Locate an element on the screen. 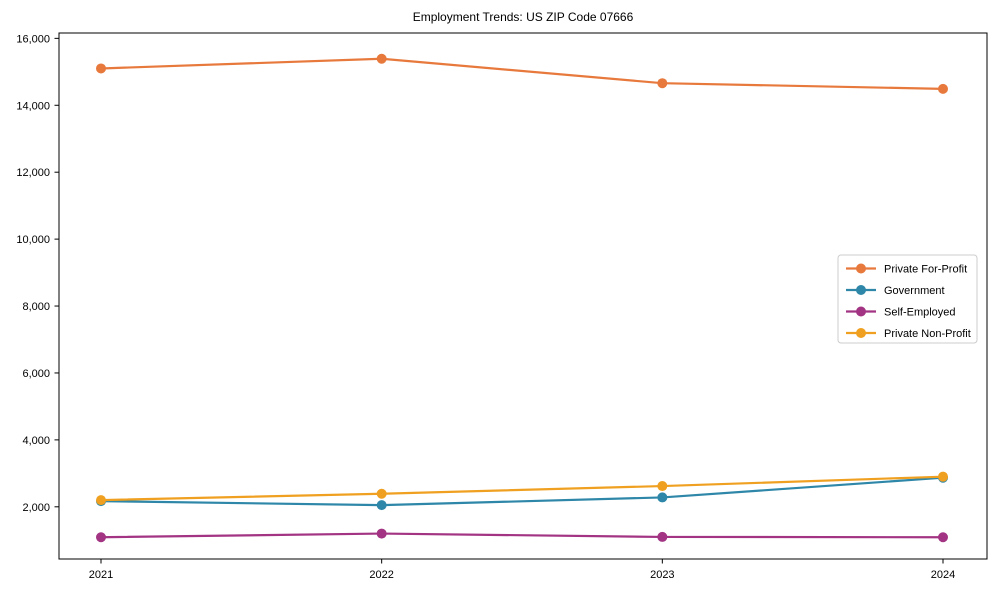 This screenshot has width=1000, height=600. series-line-self-employed is located at coordinates (522, 535).